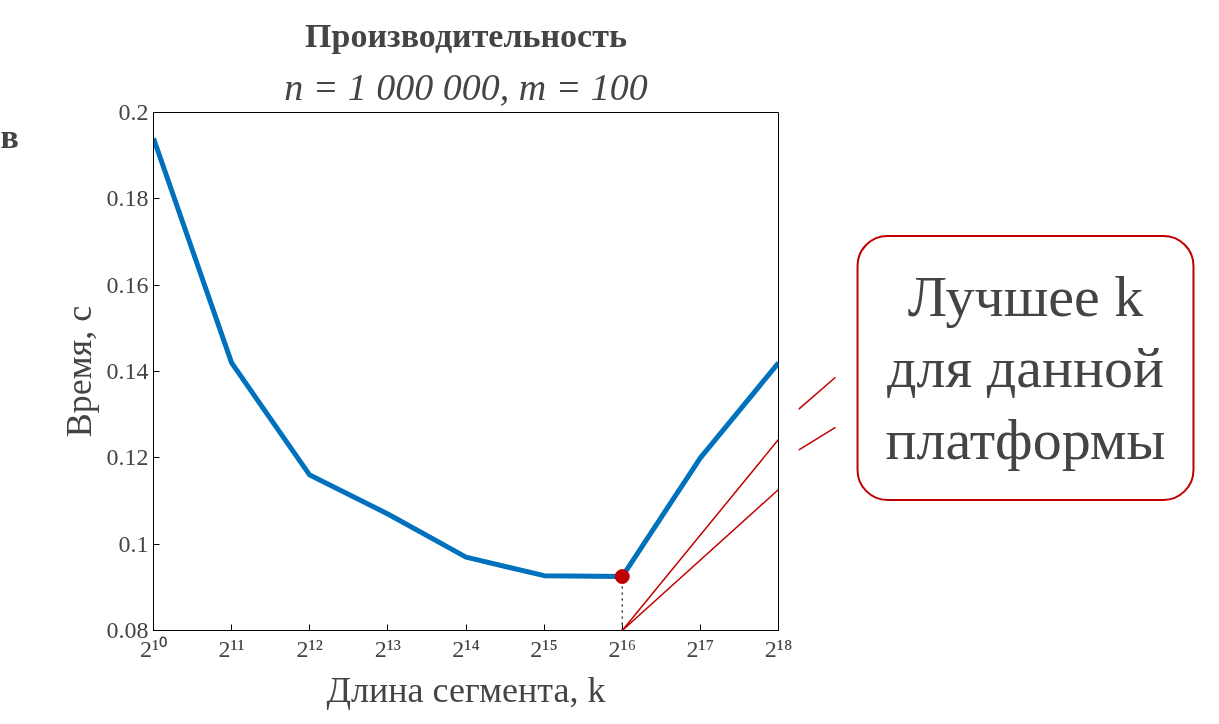 This screenshot has height=724, width=1219. What do you see at coordinates (466, 648) in the screenshot?
I see `x-tick-label: 2¹⁴` at bounding box center [466, 648].